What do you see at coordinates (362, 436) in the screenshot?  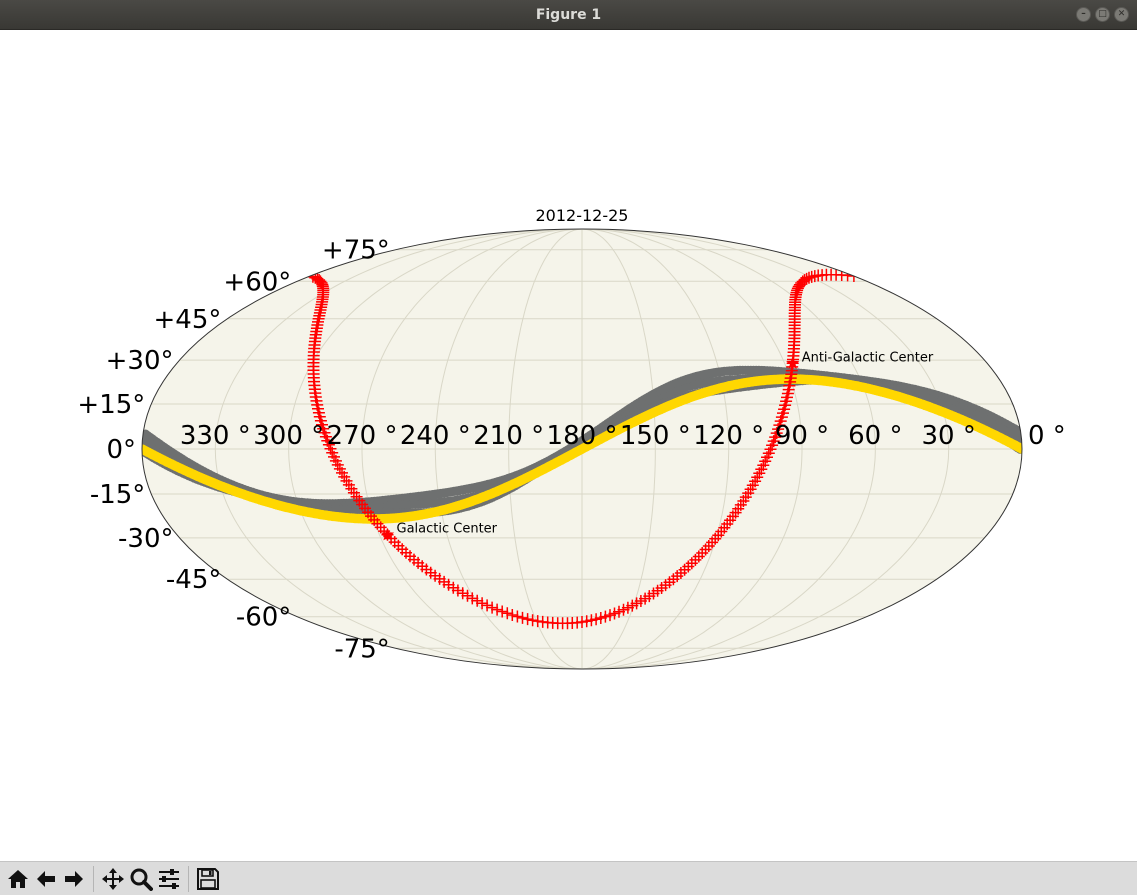 I see `longitude-tick-label: 270 °` at bounding box center [362, 436].